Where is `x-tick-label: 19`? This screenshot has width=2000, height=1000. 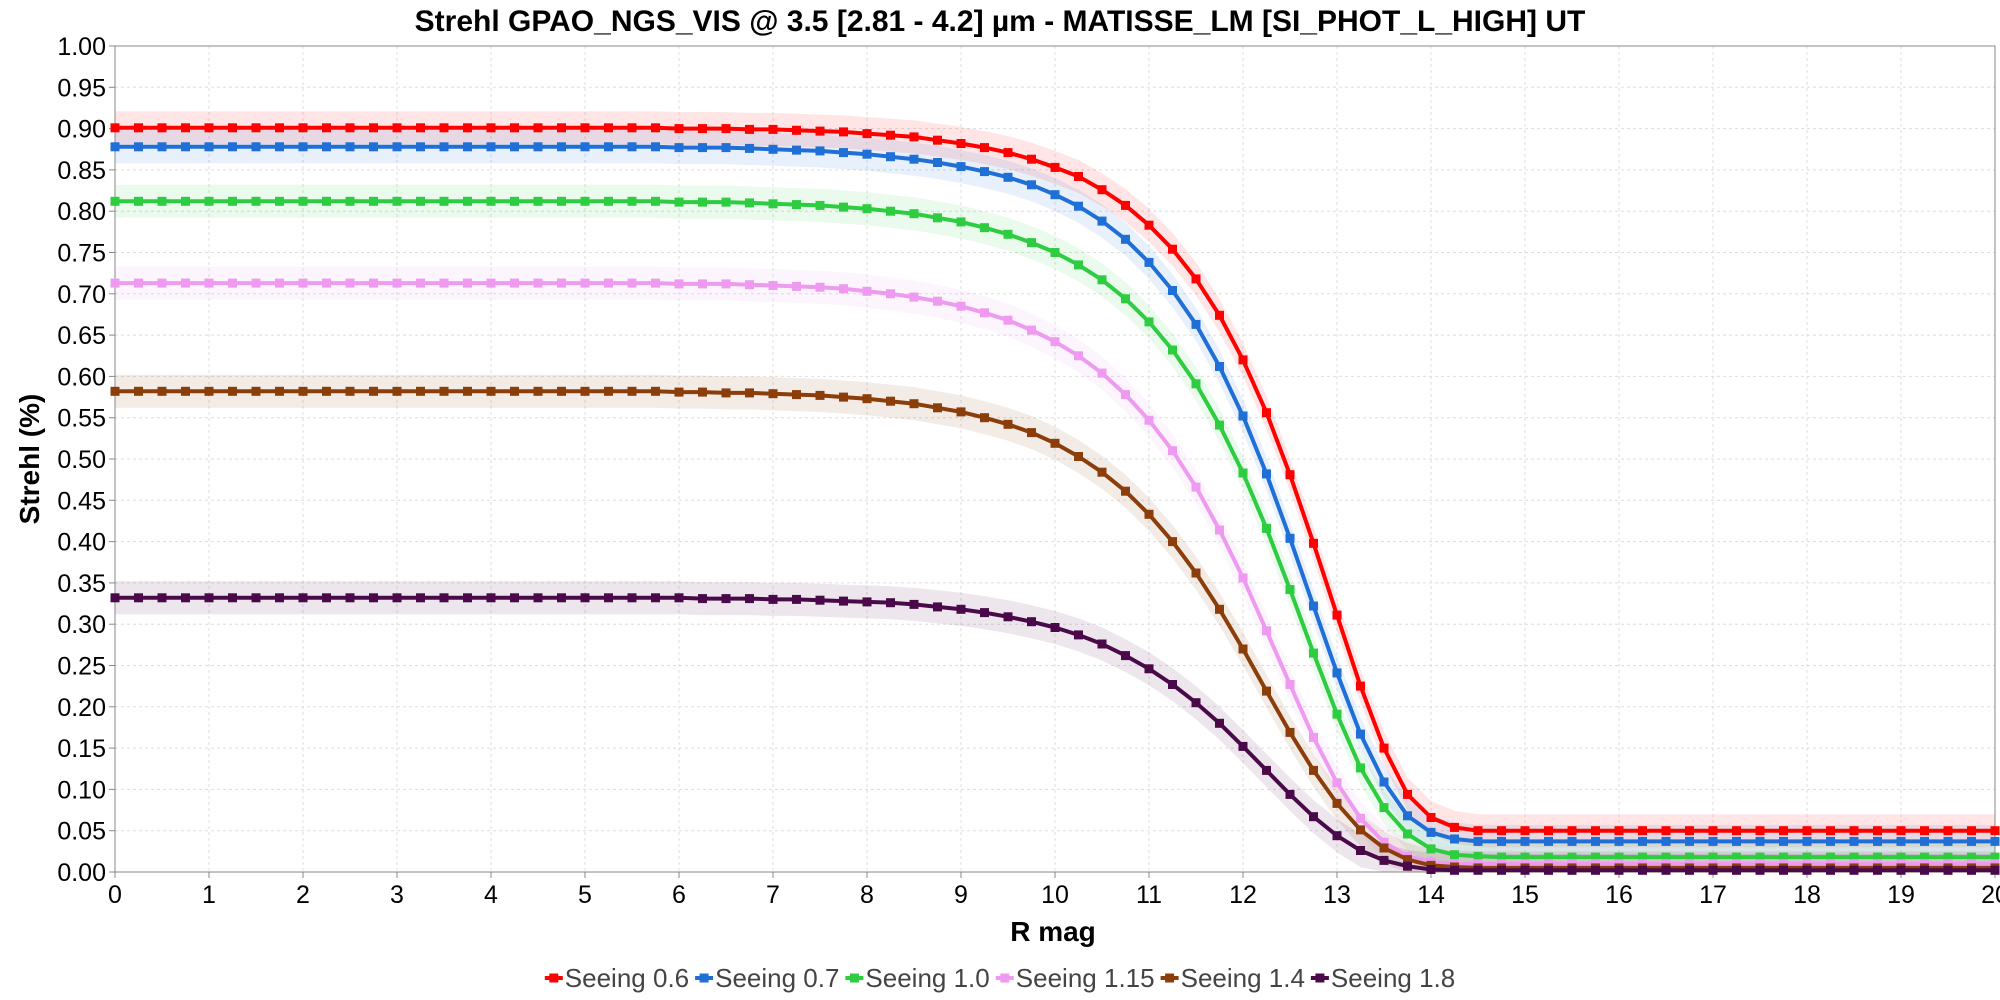
x-tick-label: 19 is located at coordinates (1901, 895).